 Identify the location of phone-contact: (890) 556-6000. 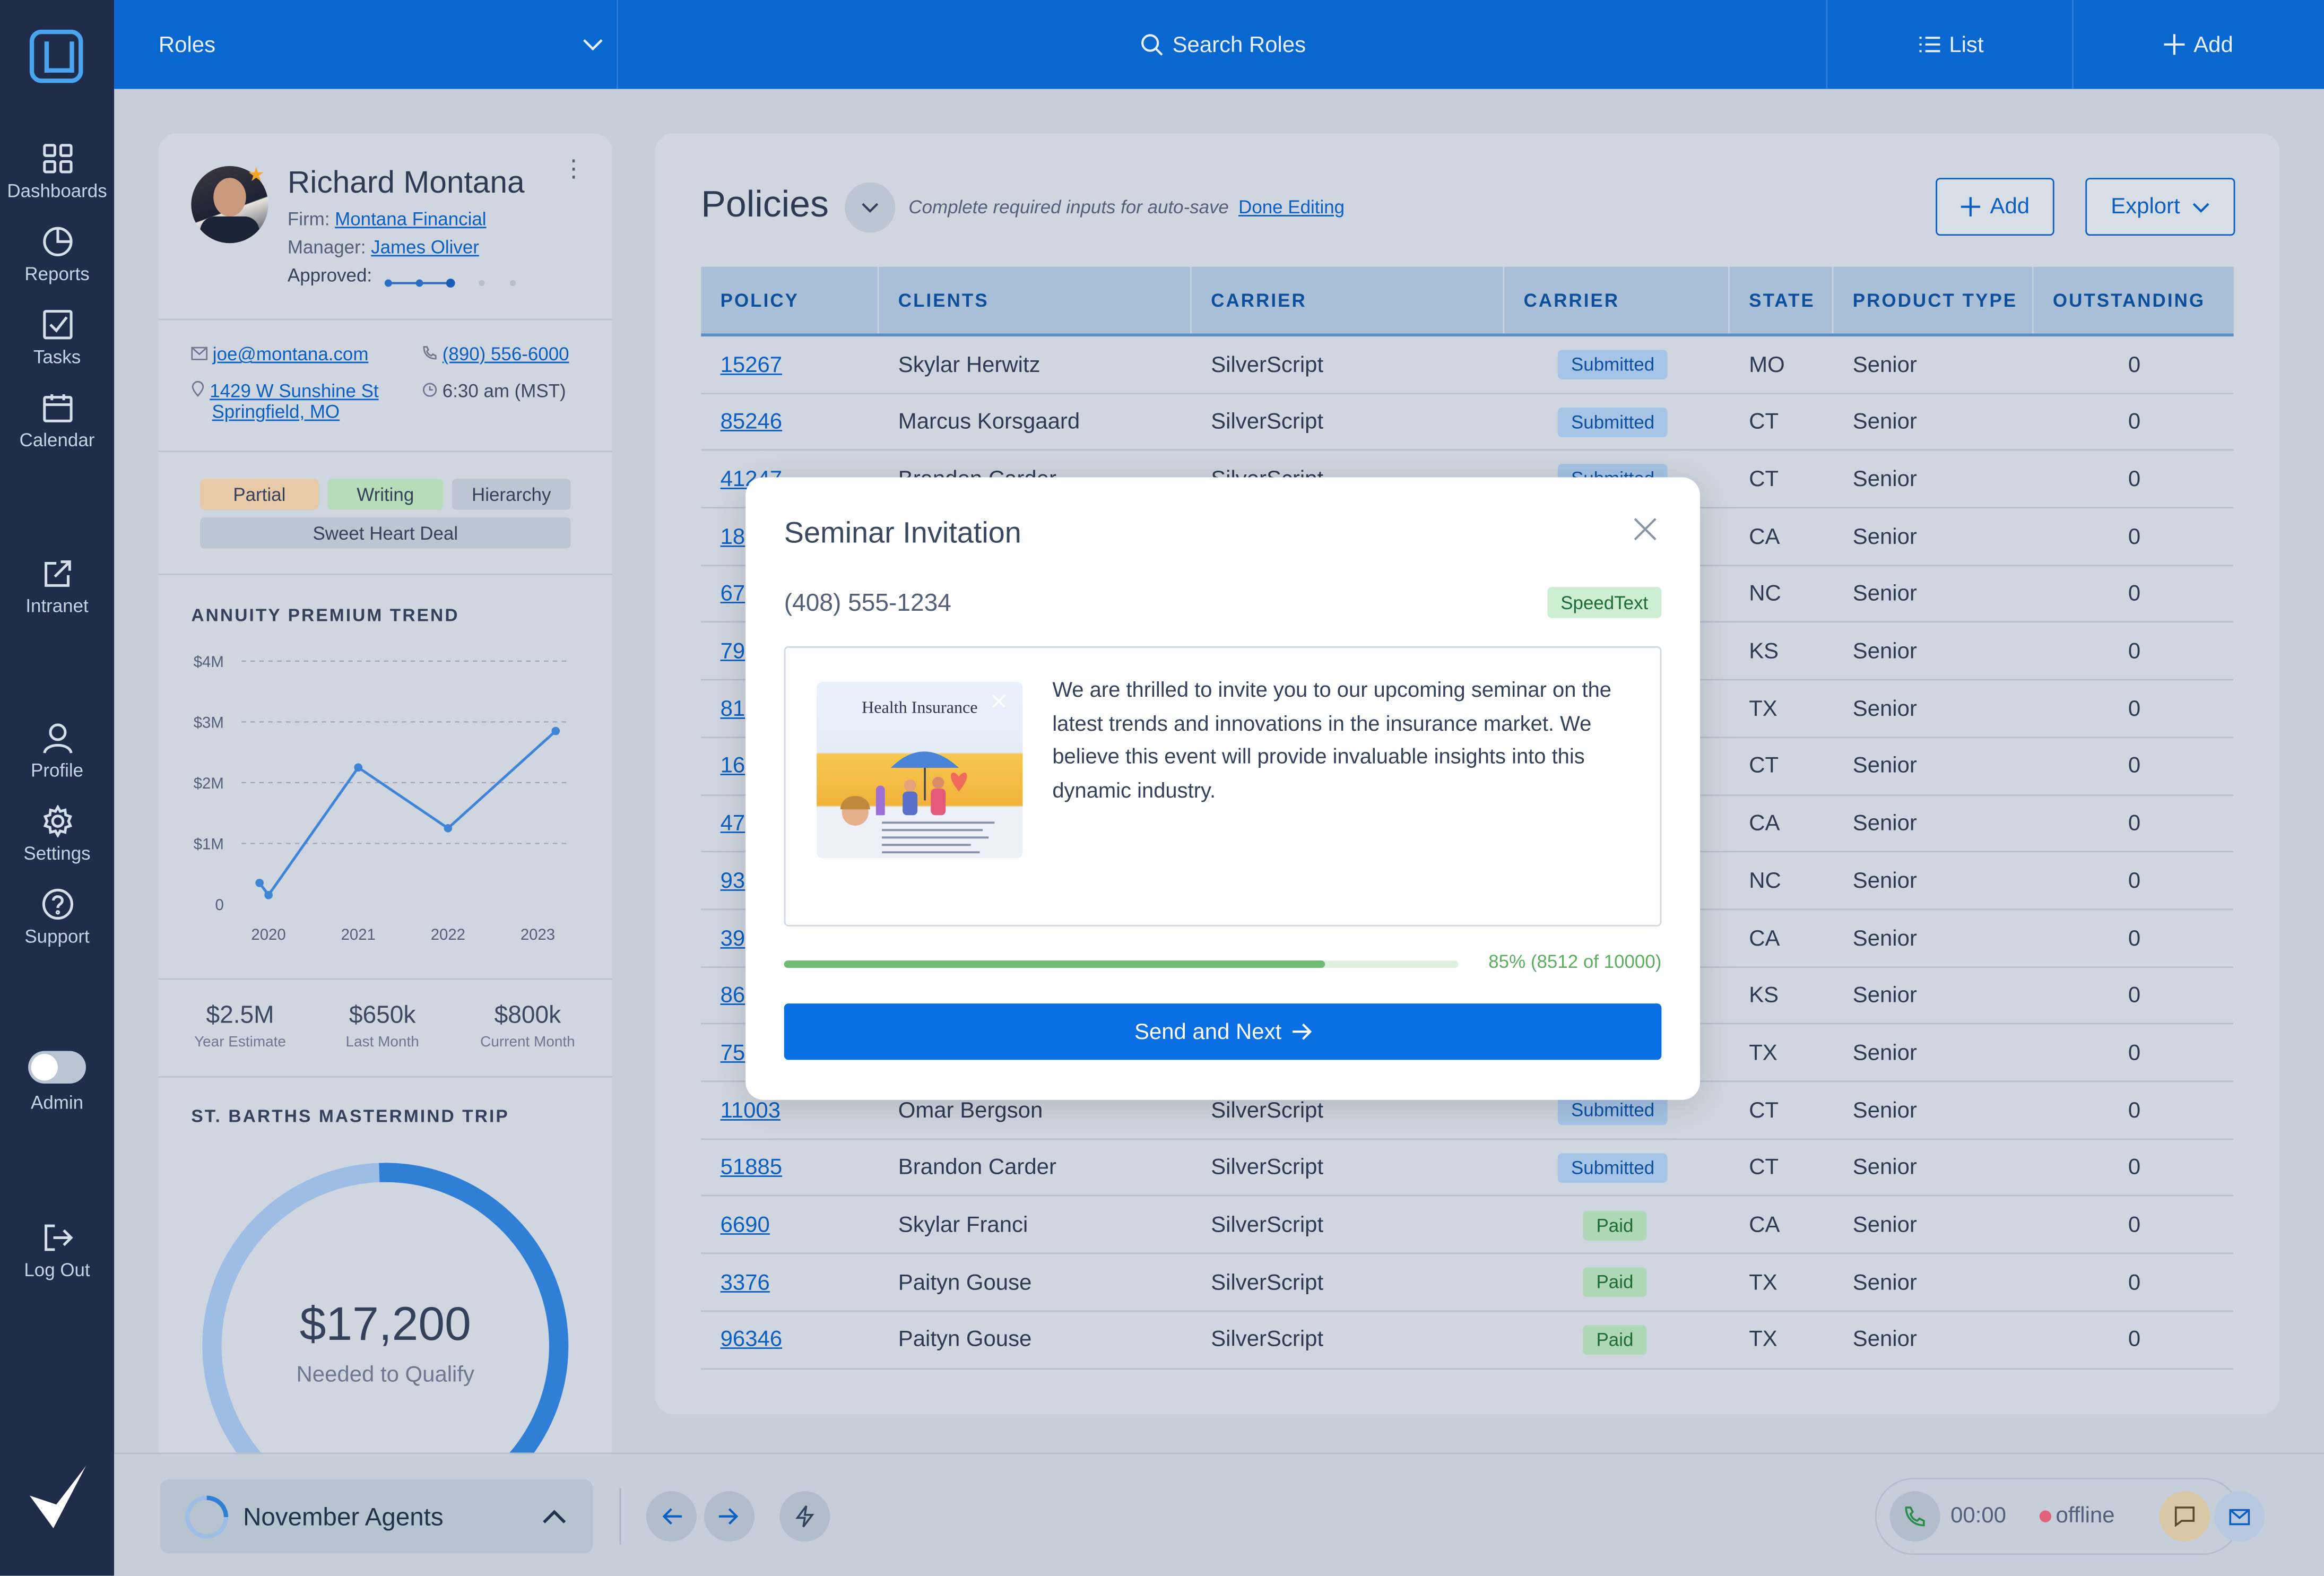
(496, 355).